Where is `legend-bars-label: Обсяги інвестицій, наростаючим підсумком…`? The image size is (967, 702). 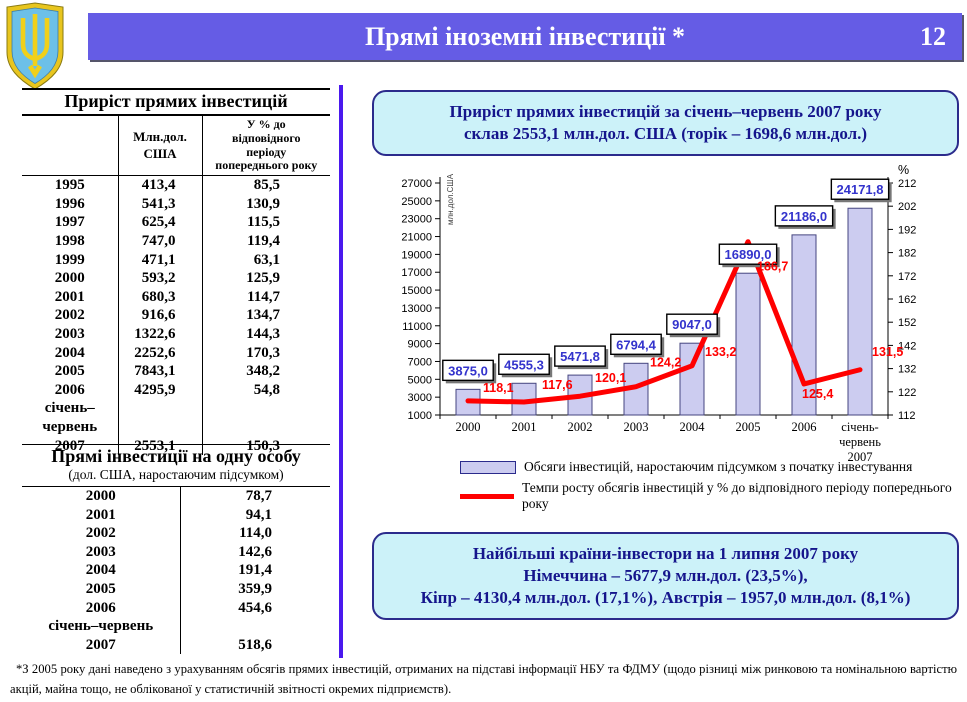 legend-bars-label: Обсяги інвестицій, наростаючим підсумком… is located at coordinates (718, 466).